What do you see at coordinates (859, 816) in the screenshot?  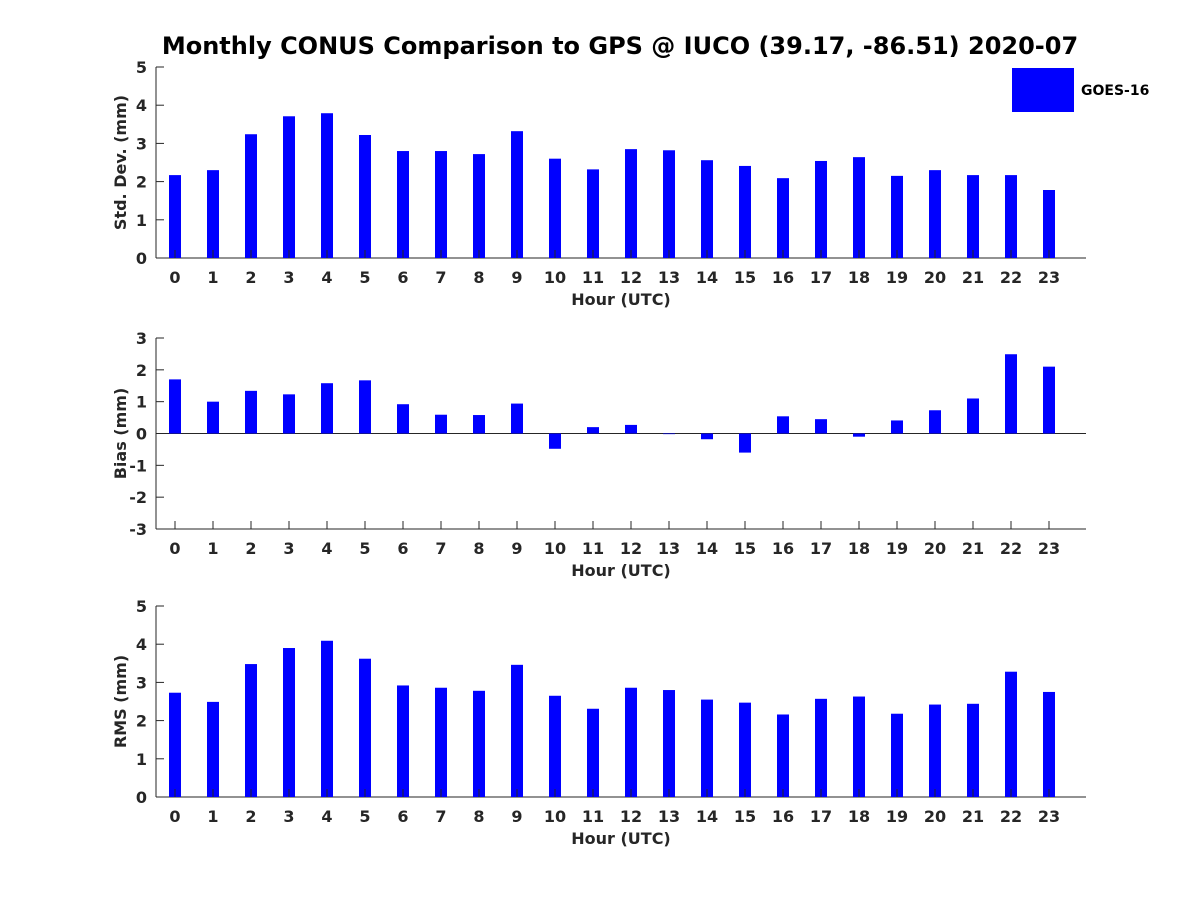 I see `rms-x-tick-label: 18` at bounding box center [859, 816].